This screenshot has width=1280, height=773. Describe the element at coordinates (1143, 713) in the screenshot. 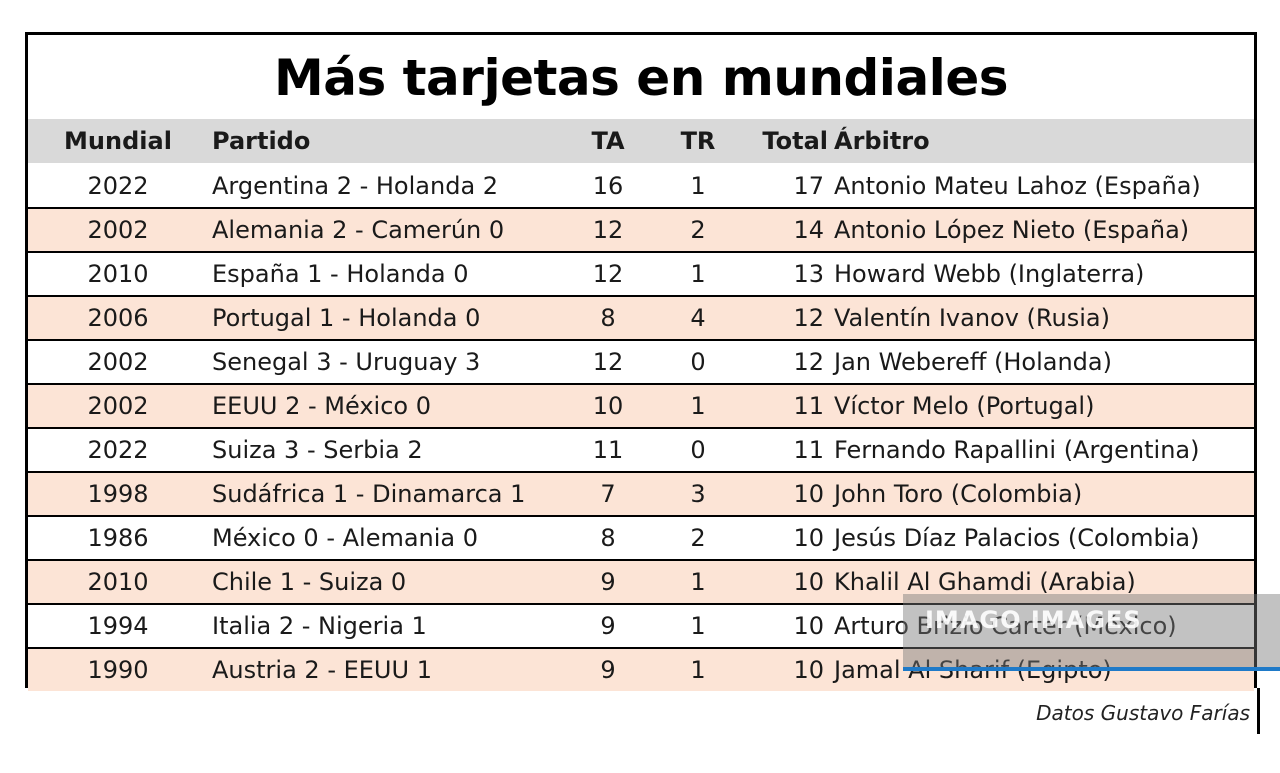

I see `source-note: Datos Gustavo Farías` at that location.